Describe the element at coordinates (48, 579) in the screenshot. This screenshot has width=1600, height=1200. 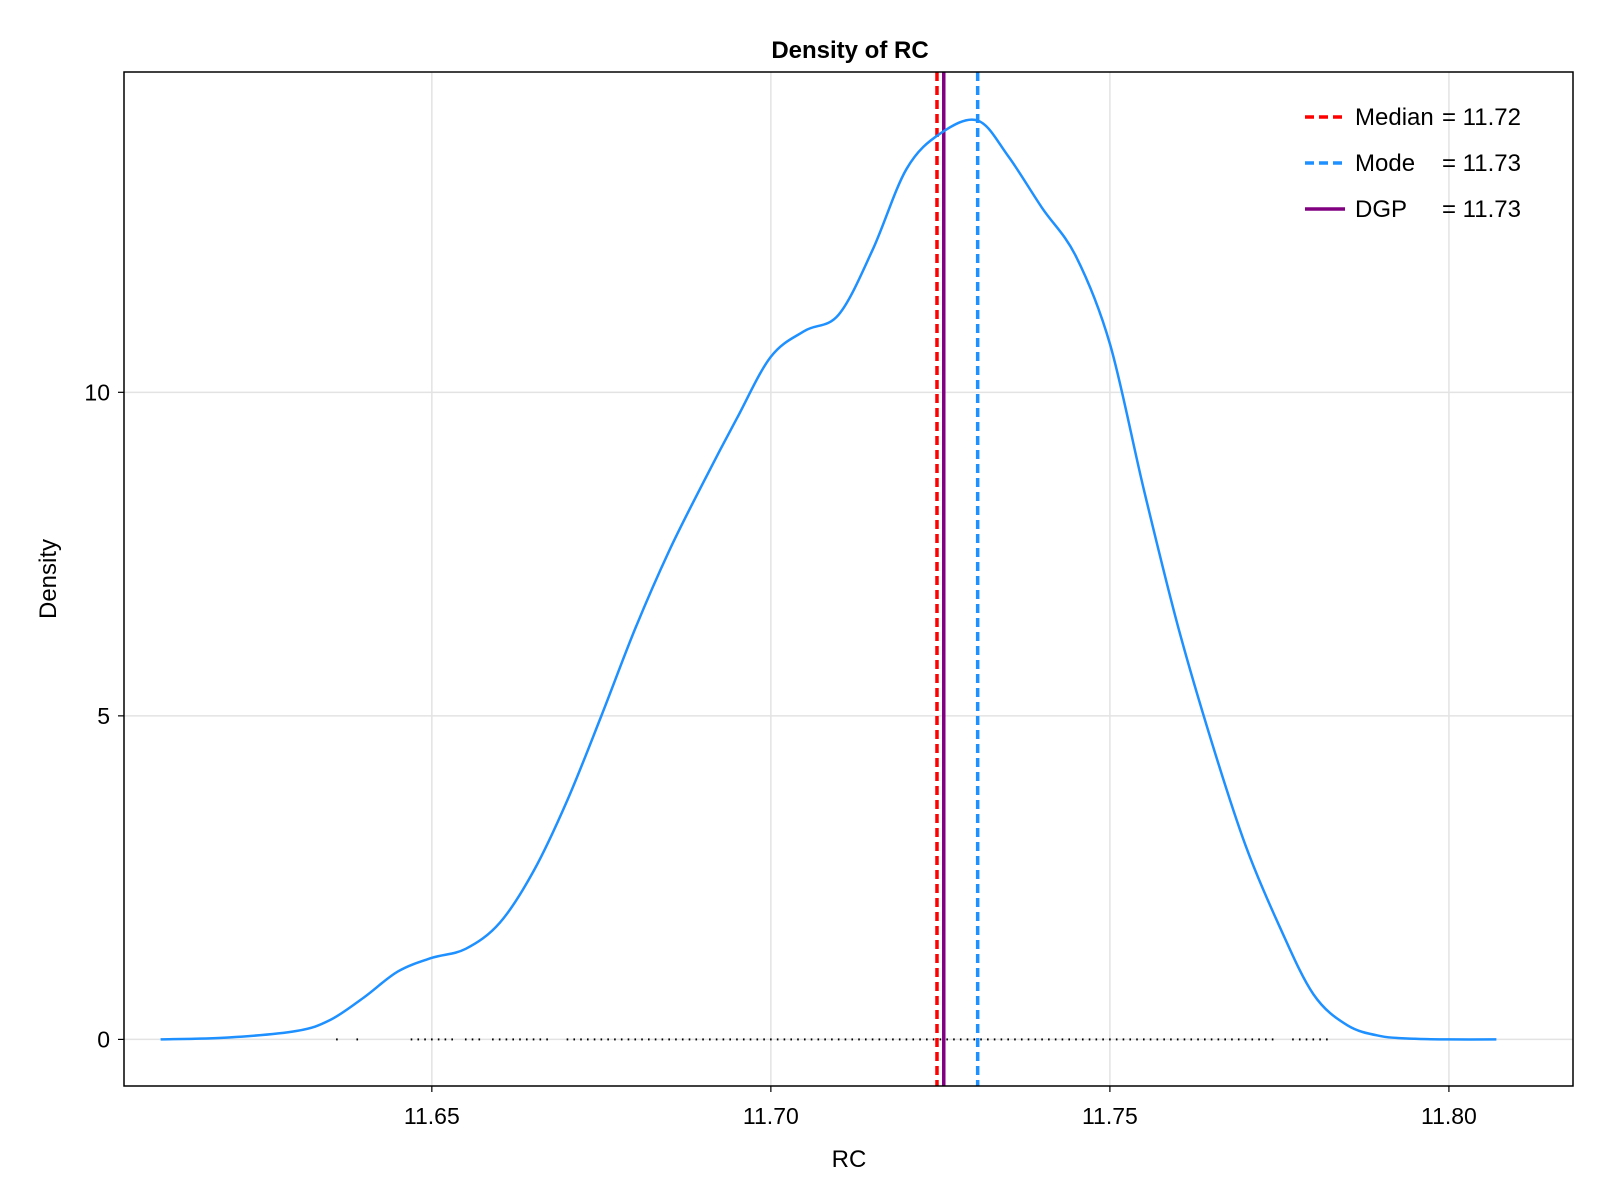
I see `y-axis-label: Density` at that location.